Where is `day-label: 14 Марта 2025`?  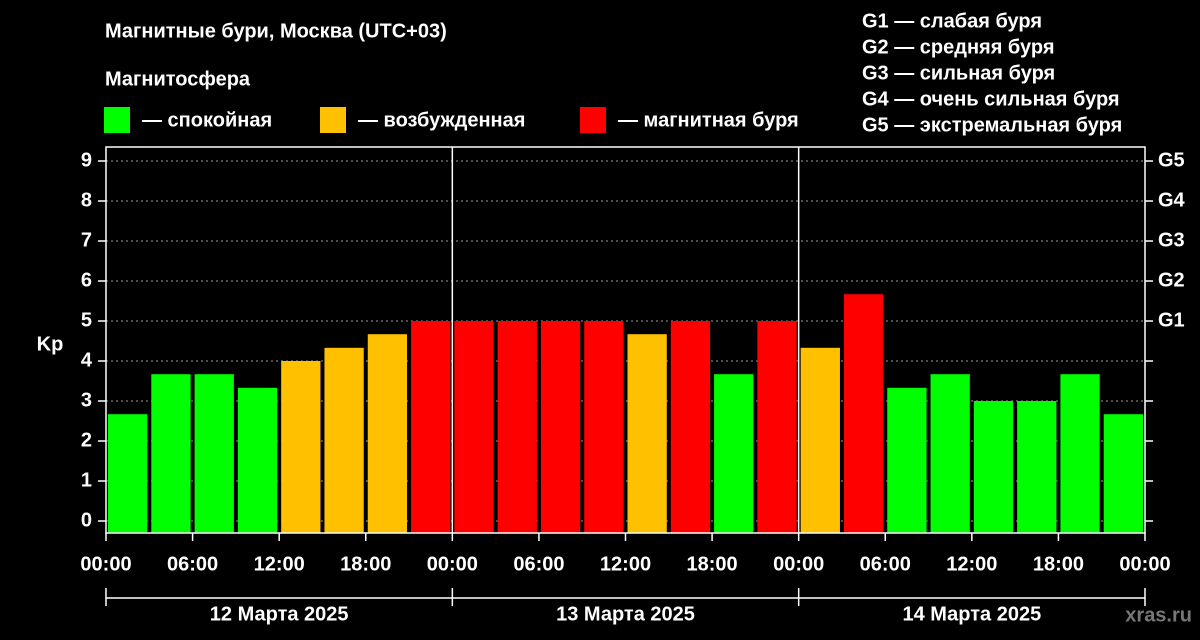
day-label: 14 Марта 2025 is located at coordinates (971, 614).